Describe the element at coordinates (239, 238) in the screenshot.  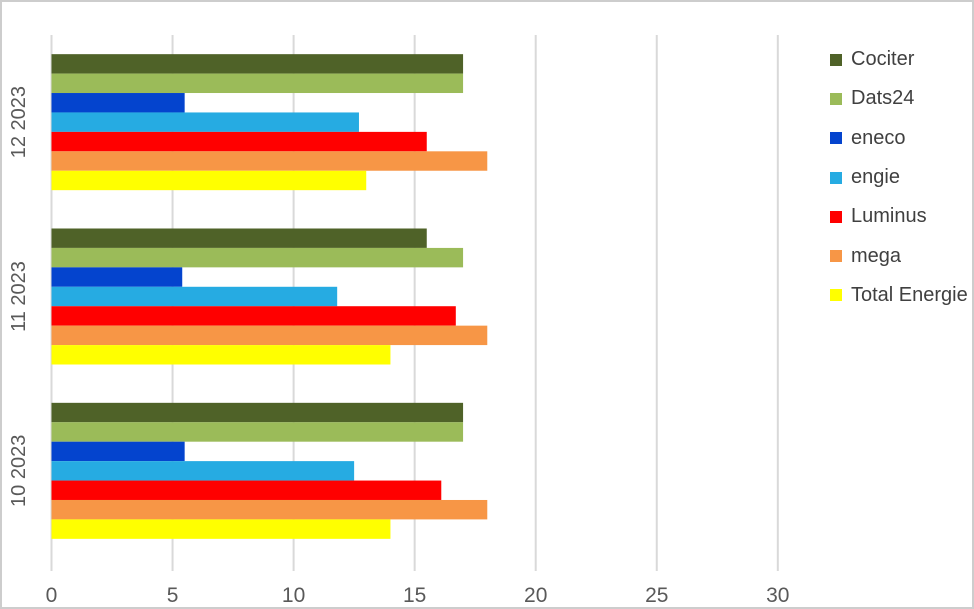
I see `bar-cociter-11-2023` at that location.